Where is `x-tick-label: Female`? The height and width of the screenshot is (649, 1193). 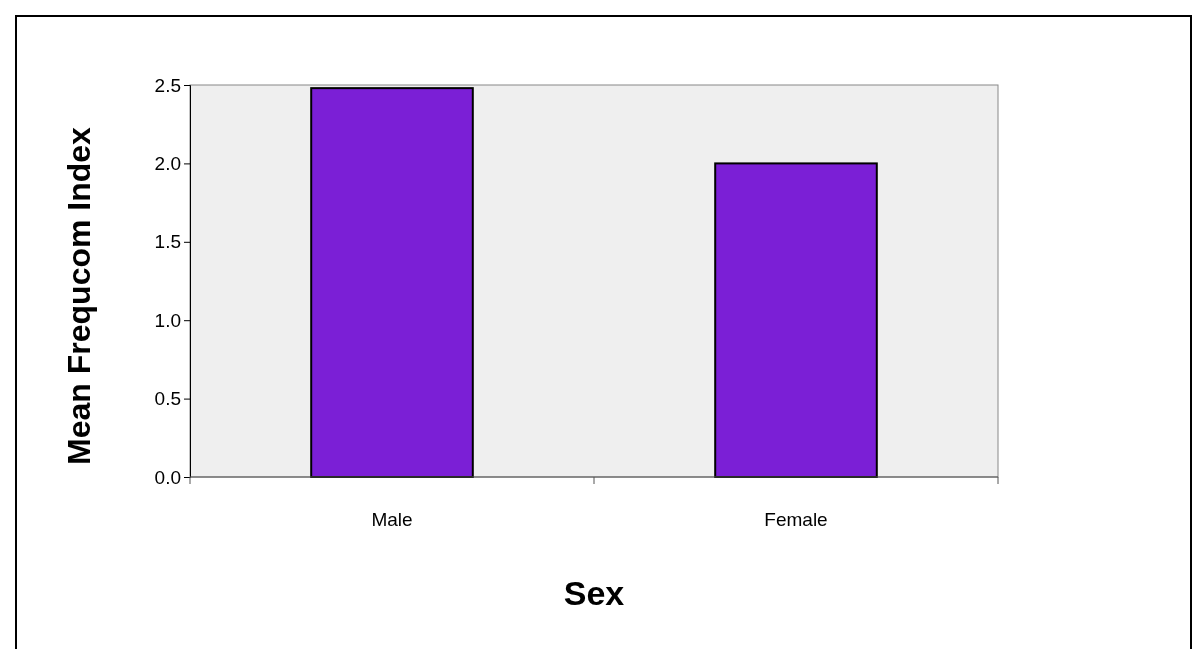 x-tick-label: Female is located at coordinates (796, 520).